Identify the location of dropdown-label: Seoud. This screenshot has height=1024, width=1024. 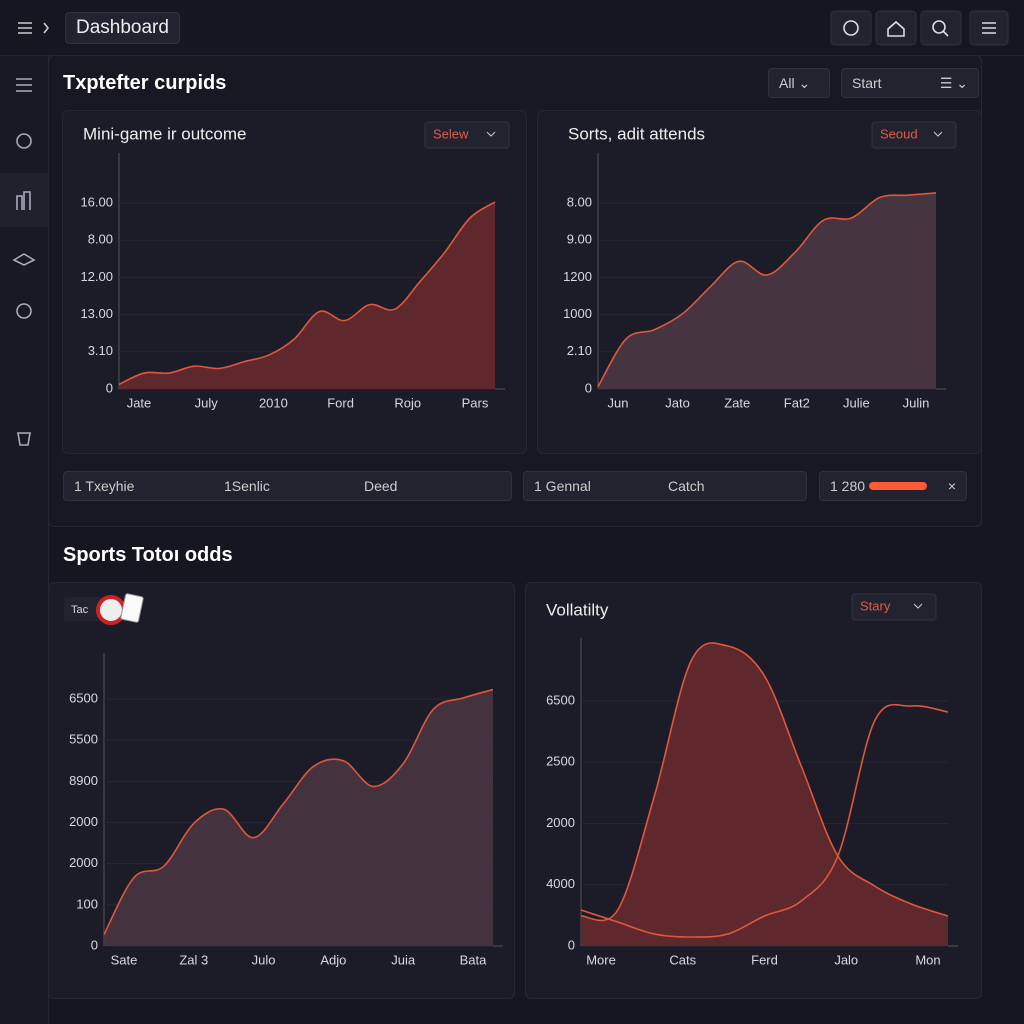
(899, 133).